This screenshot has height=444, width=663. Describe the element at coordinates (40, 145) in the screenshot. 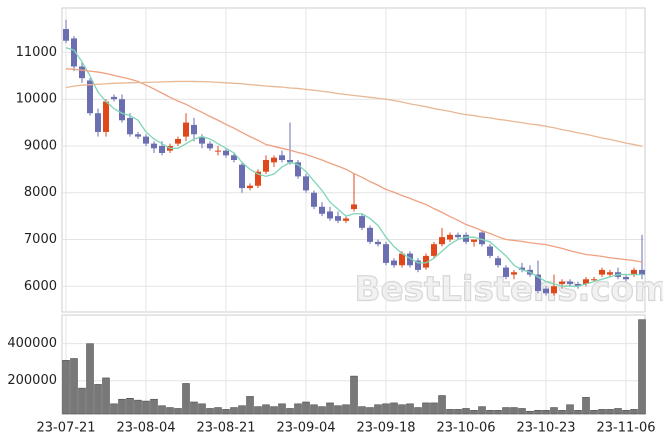

I see `y-tick-label: 9000` at that location.